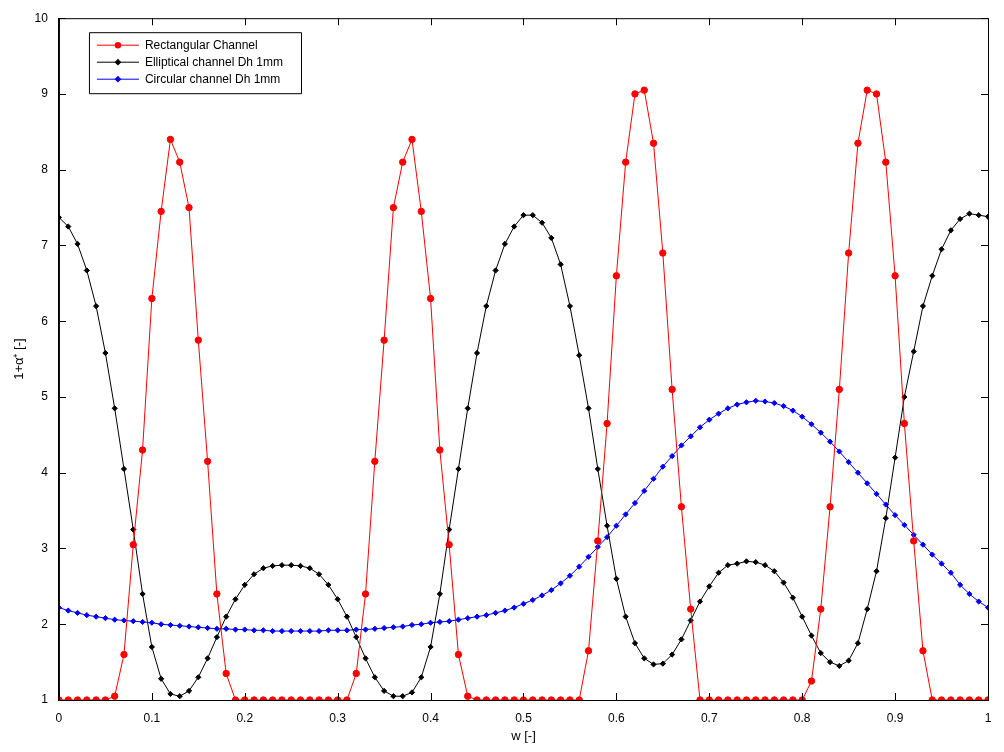 Image resolution: width=1004 pixels, height=752 pixels. Describe the element at coordinates (802, 717) in the screenshot. I see `x-tick-label: 0.8` at that location.